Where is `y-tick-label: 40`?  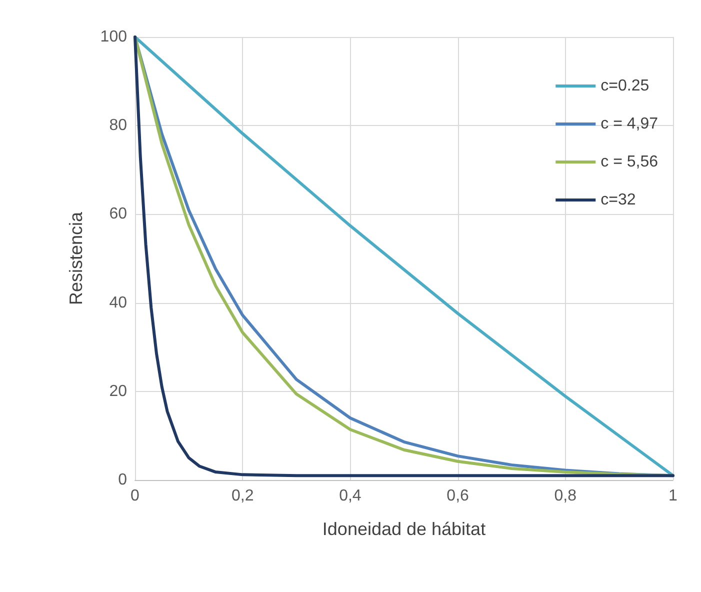
y-tick-label: 40 is located at coordinates (118, 303).